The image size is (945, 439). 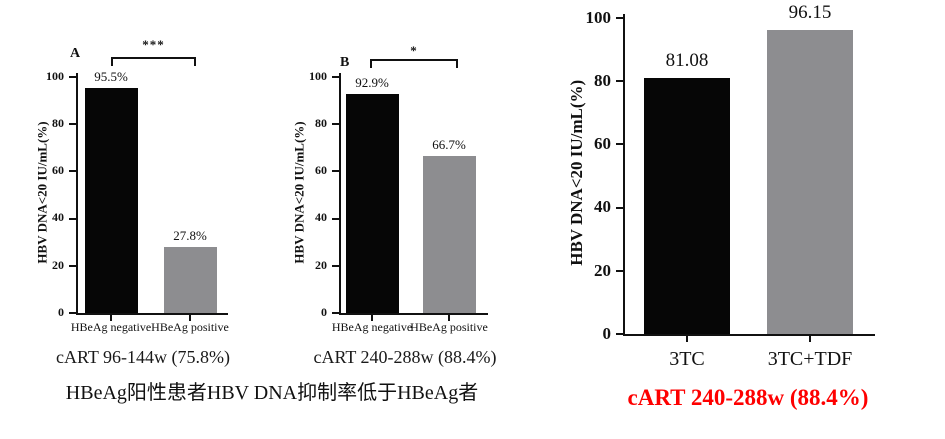 What do you see at coordinates (687, 359) in the screenshot?
I see `category-label-3tc: 3TC` at bounding box center [687, 359].